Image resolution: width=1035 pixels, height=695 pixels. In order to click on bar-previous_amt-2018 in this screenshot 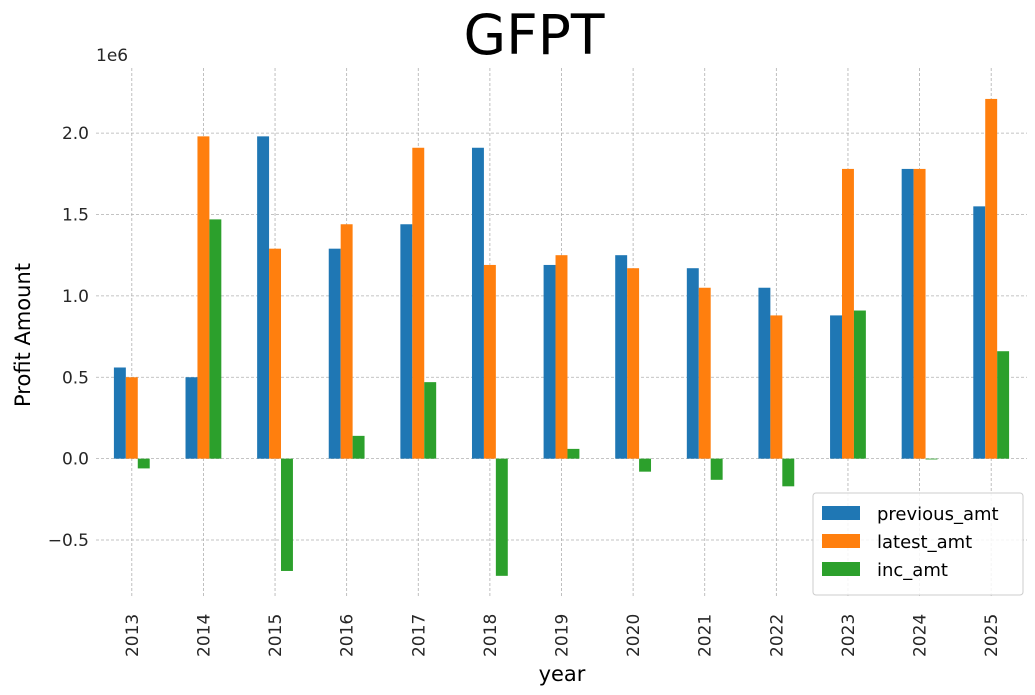, I will do `click(477, 303)`.